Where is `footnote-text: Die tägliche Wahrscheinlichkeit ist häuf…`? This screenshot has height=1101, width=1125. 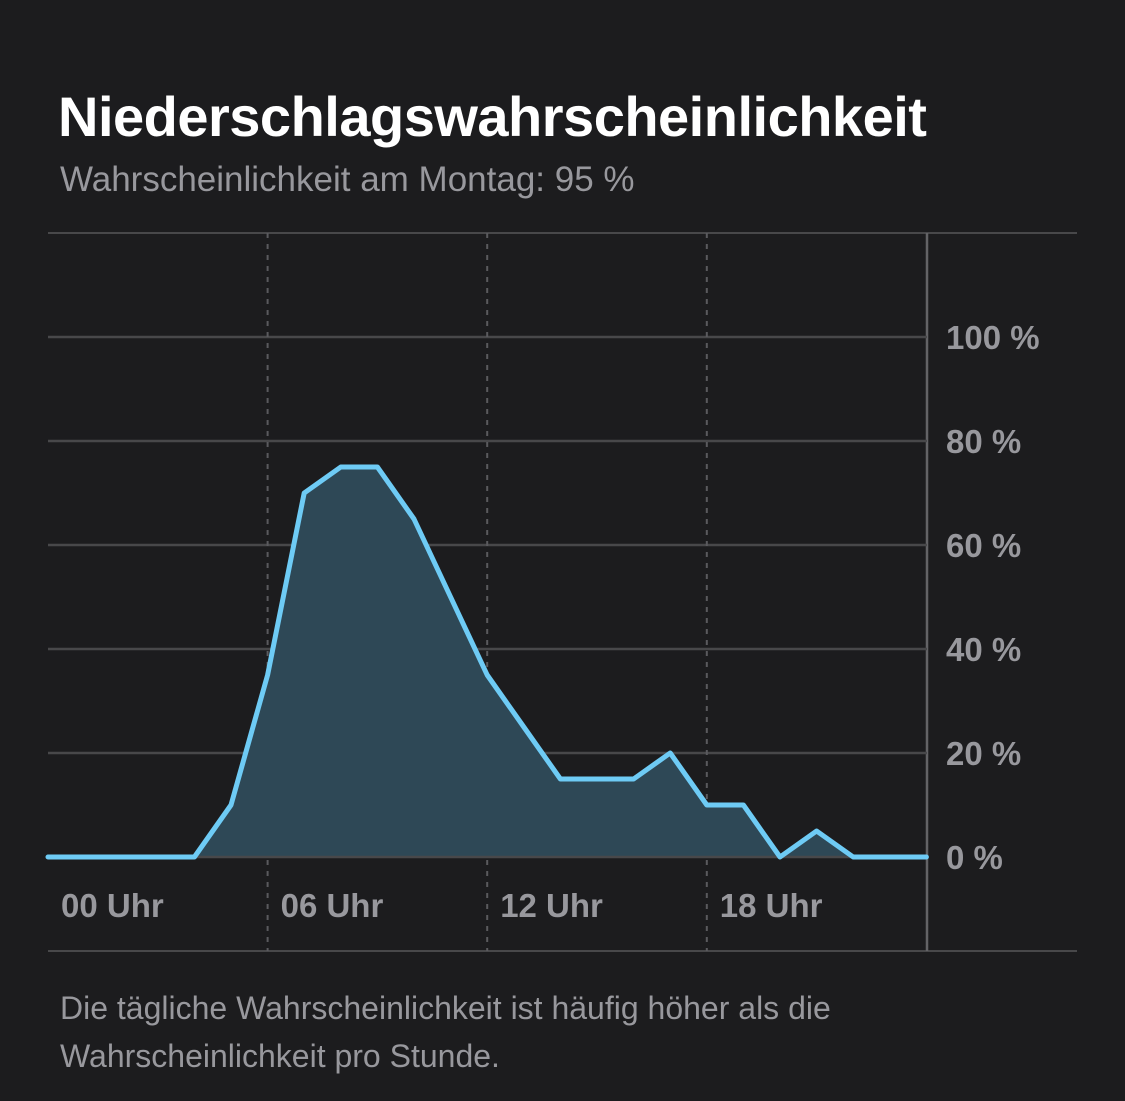 footnote-text: Die tägliche Wahrscheinlichkeit ist häuf… is located at coordinates (445, 1032).